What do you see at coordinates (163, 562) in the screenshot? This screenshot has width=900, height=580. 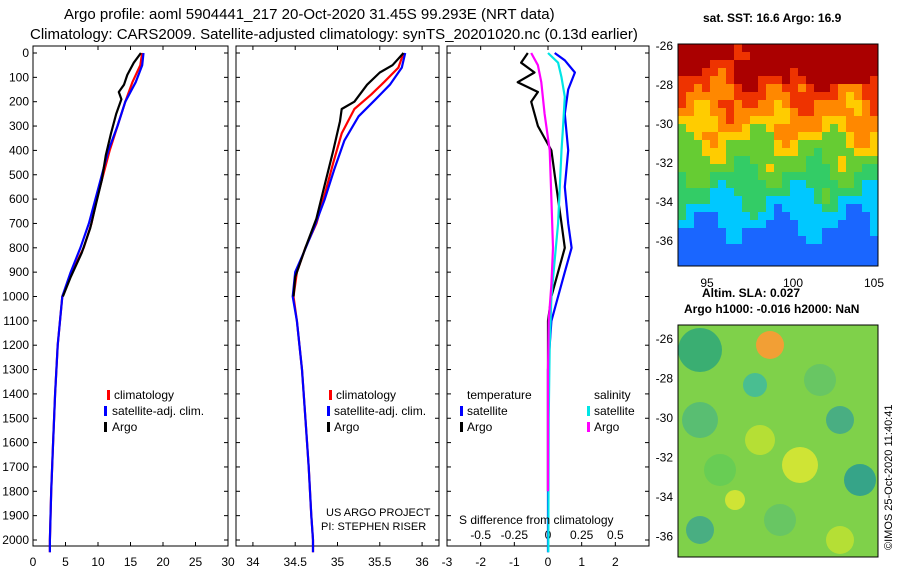 I see `x-tick-label: 20` at bounding box center [163, 562].